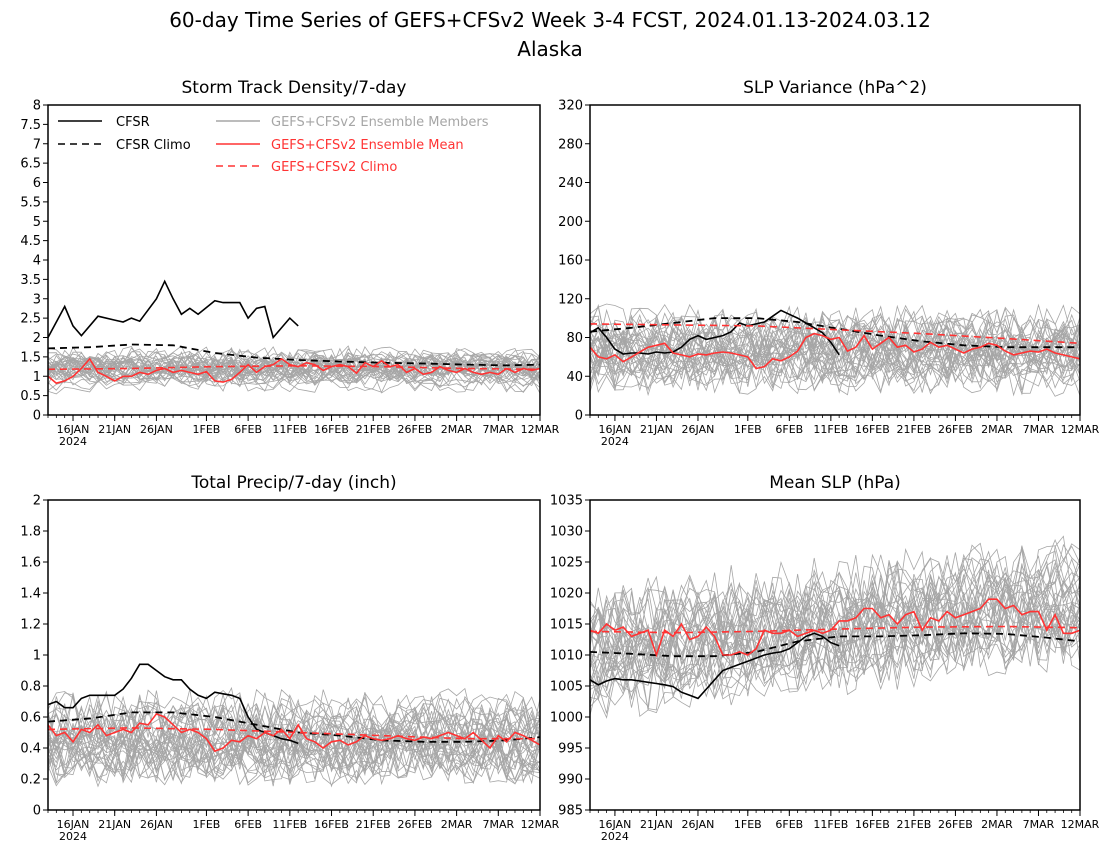 The image size is (1100, 850). Describe the element at coordinates (30, 718) in the screenshot. I see `y-tick-label: 0.6` at that location.